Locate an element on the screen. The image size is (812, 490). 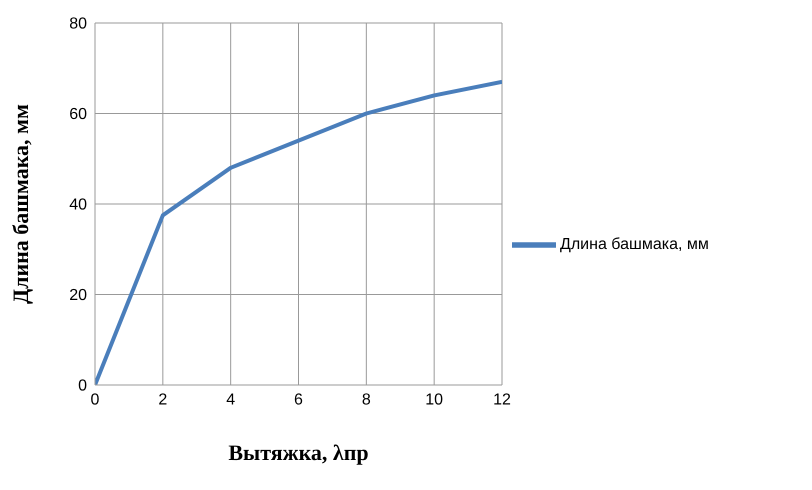
x-tick-label: 2 is located at coordinates (163, 399).